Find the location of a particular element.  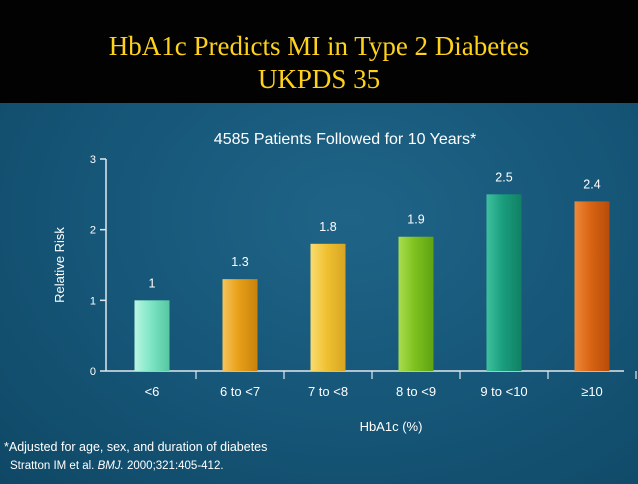

bar-value-label: 1.3 is located at coordinates (239, 262).